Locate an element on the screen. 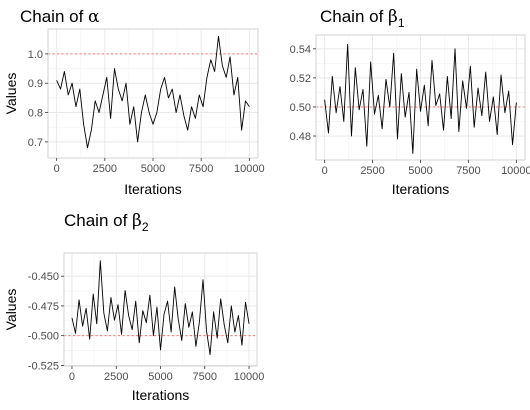 This screenshot has width=530, height=410. y-tick-label: -0.475 is located at coordinates (43, 307).